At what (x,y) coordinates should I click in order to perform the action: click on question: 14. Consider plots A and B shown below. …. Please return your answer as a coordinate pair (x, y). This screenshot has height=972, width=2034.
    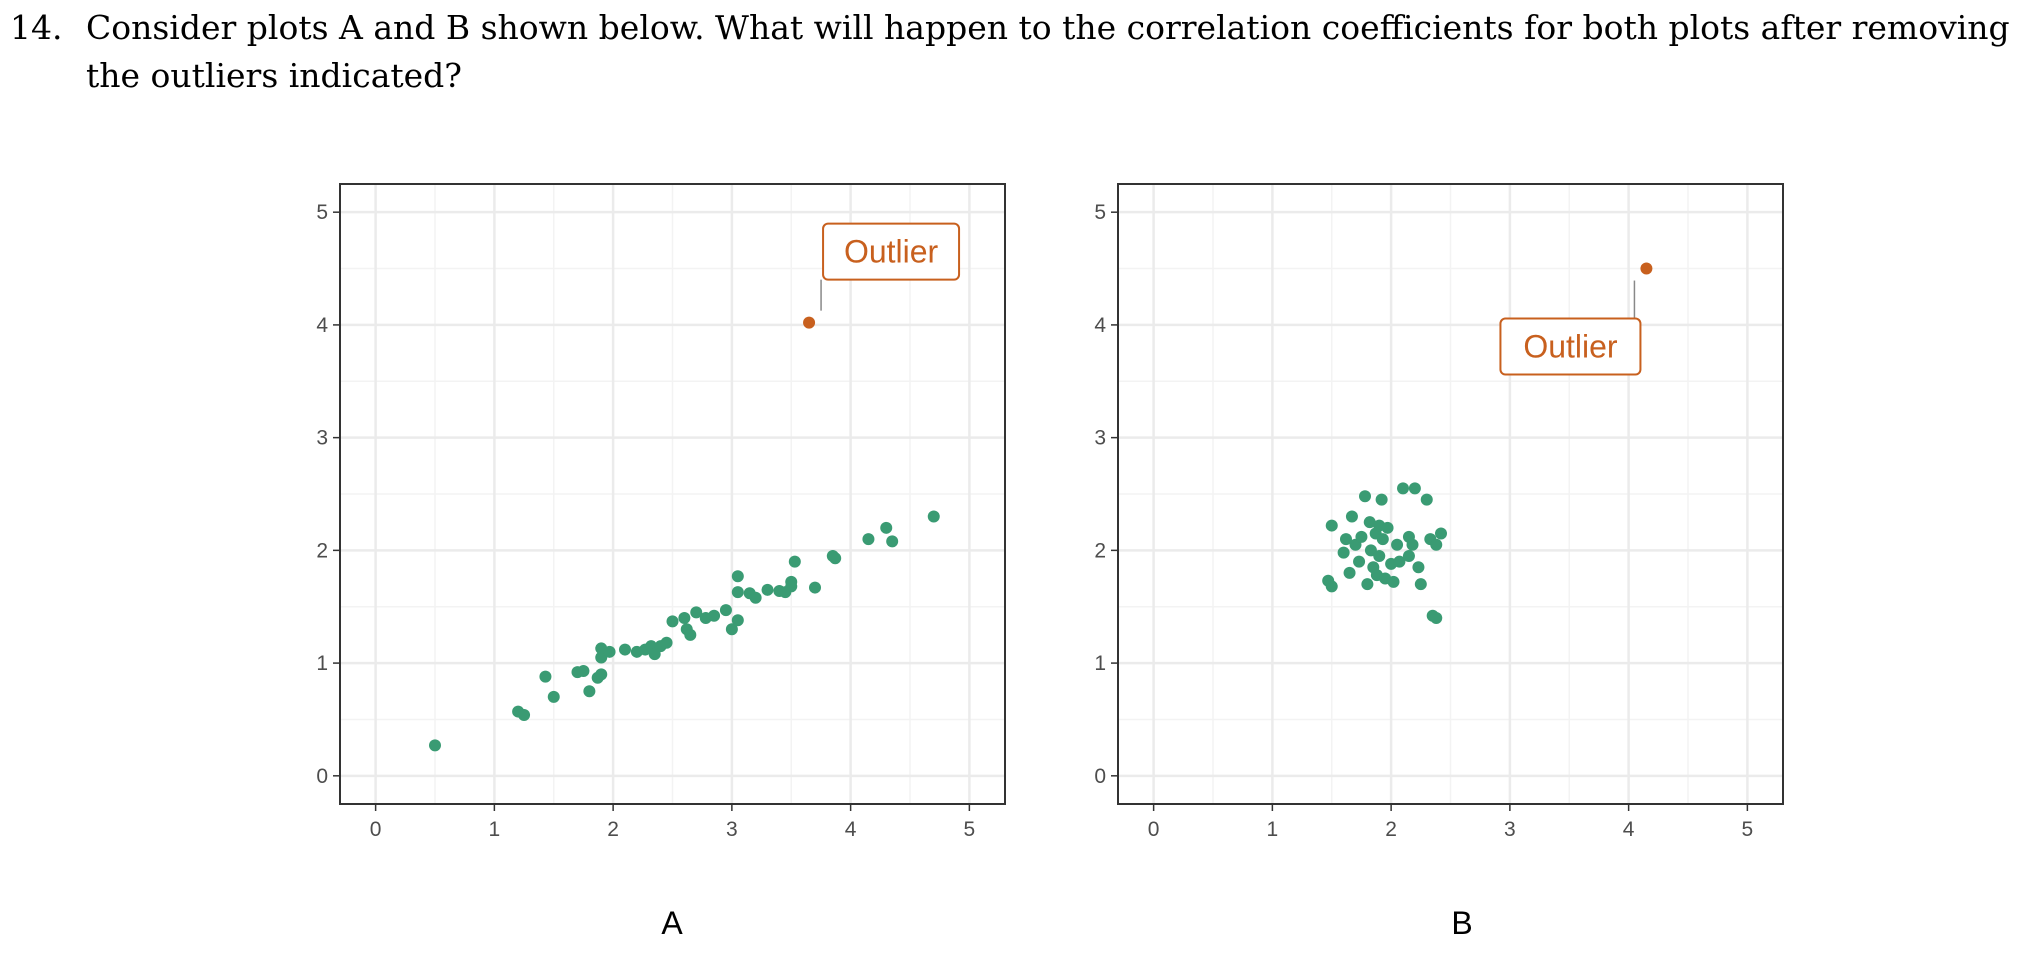
    Looking at the image, I should click on (1015, 52).